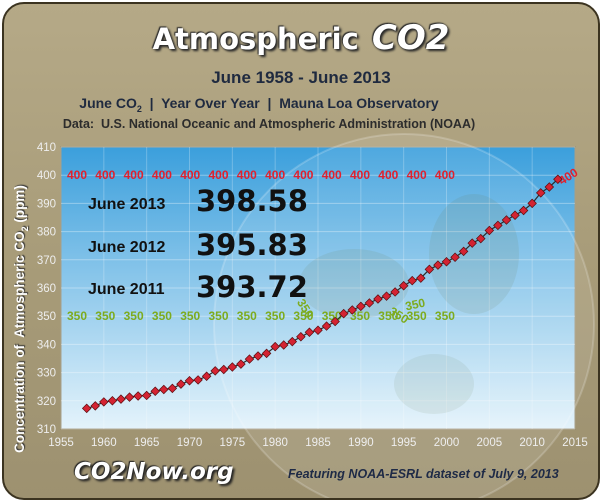 The image size is (600, 500). What do you see at coordinates (126, 204) in the screenshot?
I see `highlight-label: June 2013` at bounding box center [126, 204].